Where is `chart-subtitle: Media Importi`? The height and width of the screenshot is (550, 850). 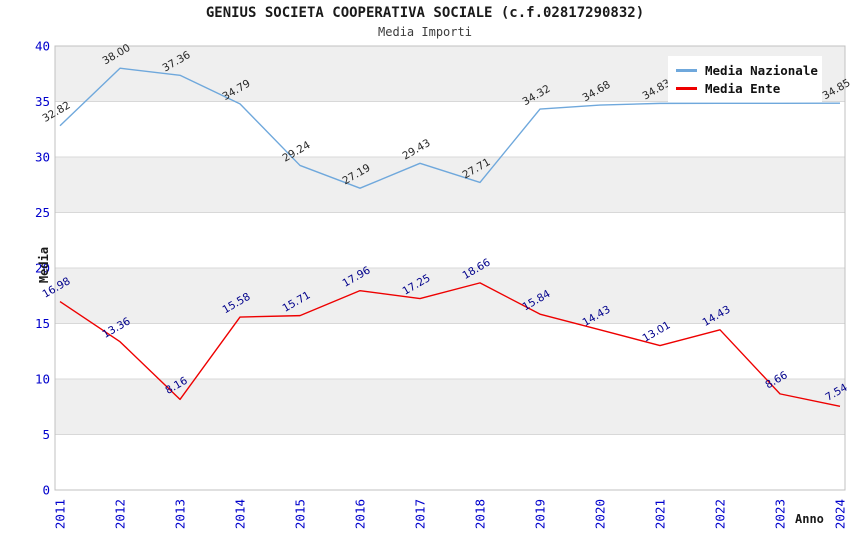
chart-subtitle: Media Importi is located at coordinates (425, 32).